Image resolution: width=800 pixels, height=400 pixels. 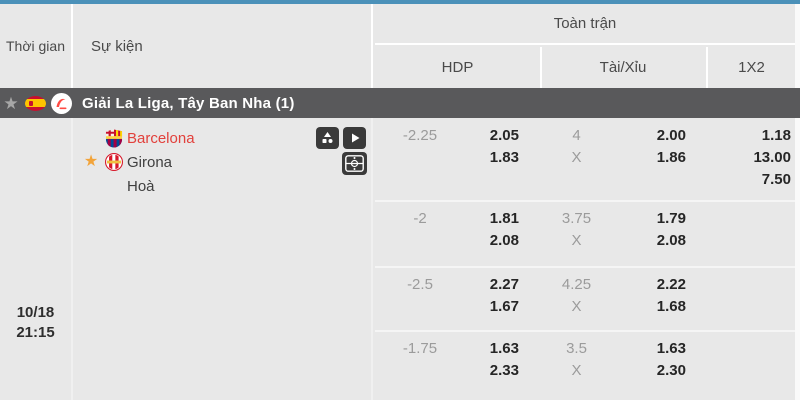 I want to click on hdp-home-odds: 1.81, so click(x=504, y=218).